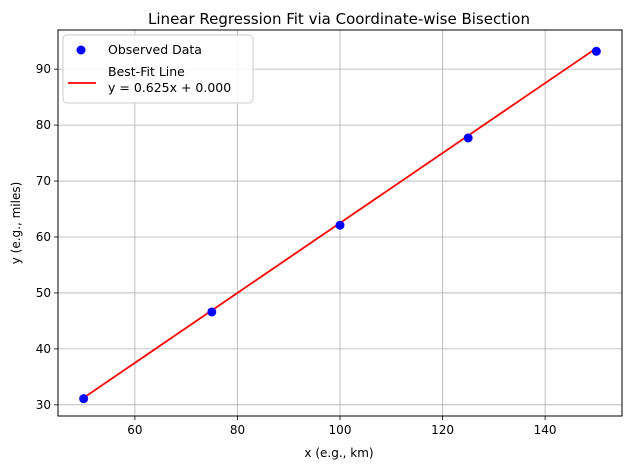 The height and width of the screenshot is (470, 630). Describe the element at coordinates (169, 87) in the screenshot. I see `legend-label-equation: y = 0.625x + 0.000` at that location.